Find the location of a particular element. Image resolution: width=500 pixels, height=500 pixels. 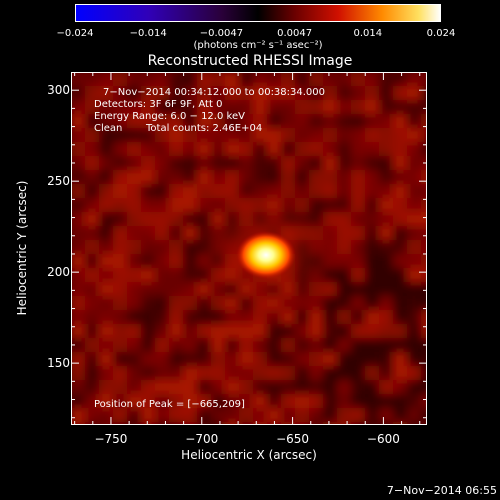

x-tick-label: −650 is located at coordinates (293, 439).